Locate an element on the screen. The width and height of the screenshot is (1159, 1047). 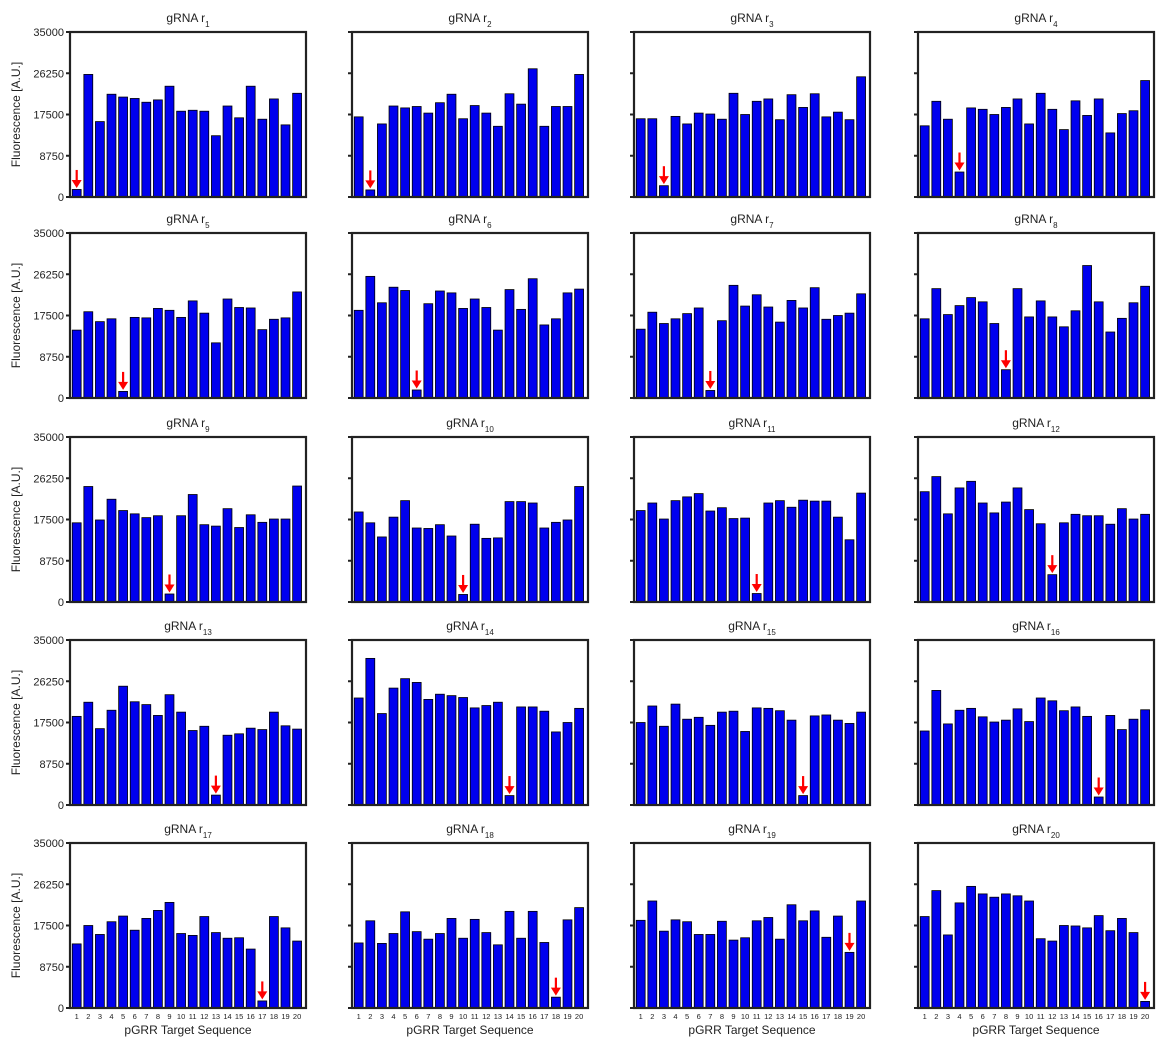
panel-title: gRNA r19 is located at coordinates (752, 831).